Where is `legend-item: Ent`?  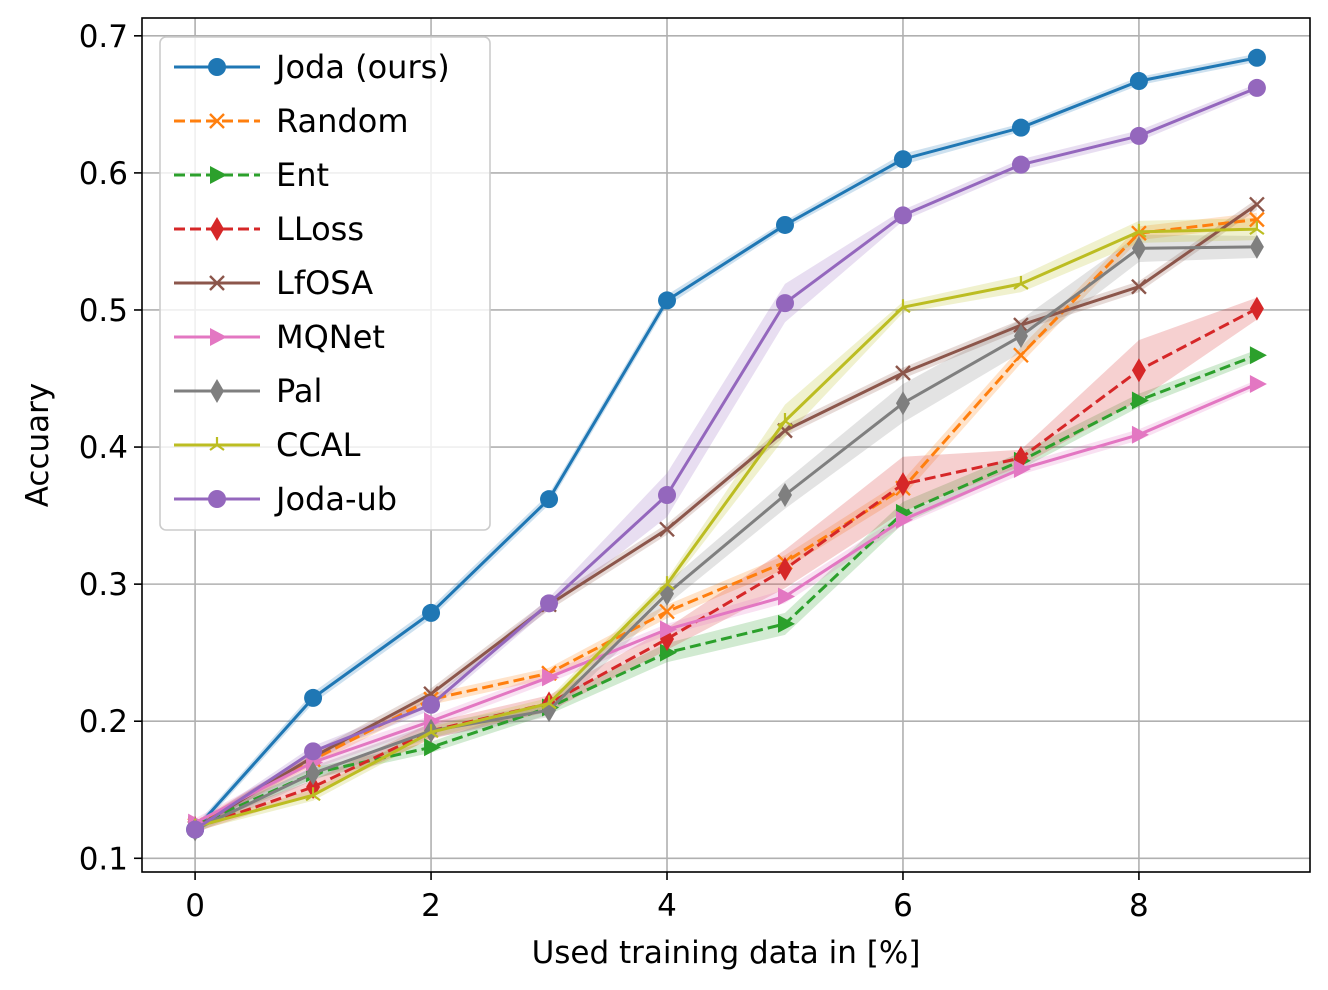 legend-item: Ent is located at coordinates (251, 175).